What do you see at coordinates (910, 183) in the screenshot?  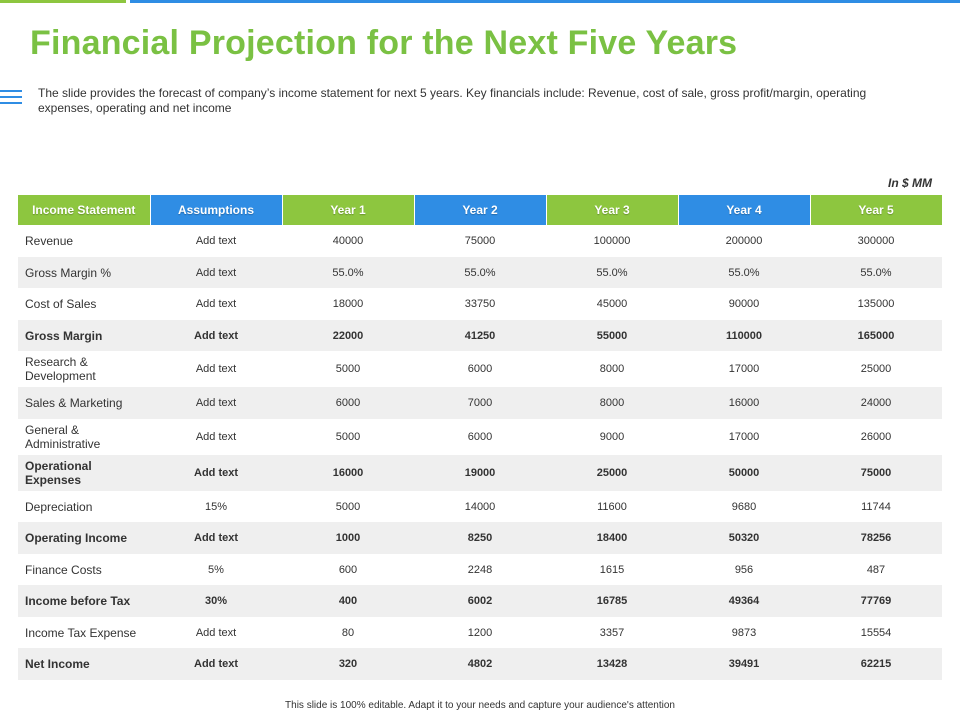 I see `unit-note: In $ MM` at bounding box center [910, 183].